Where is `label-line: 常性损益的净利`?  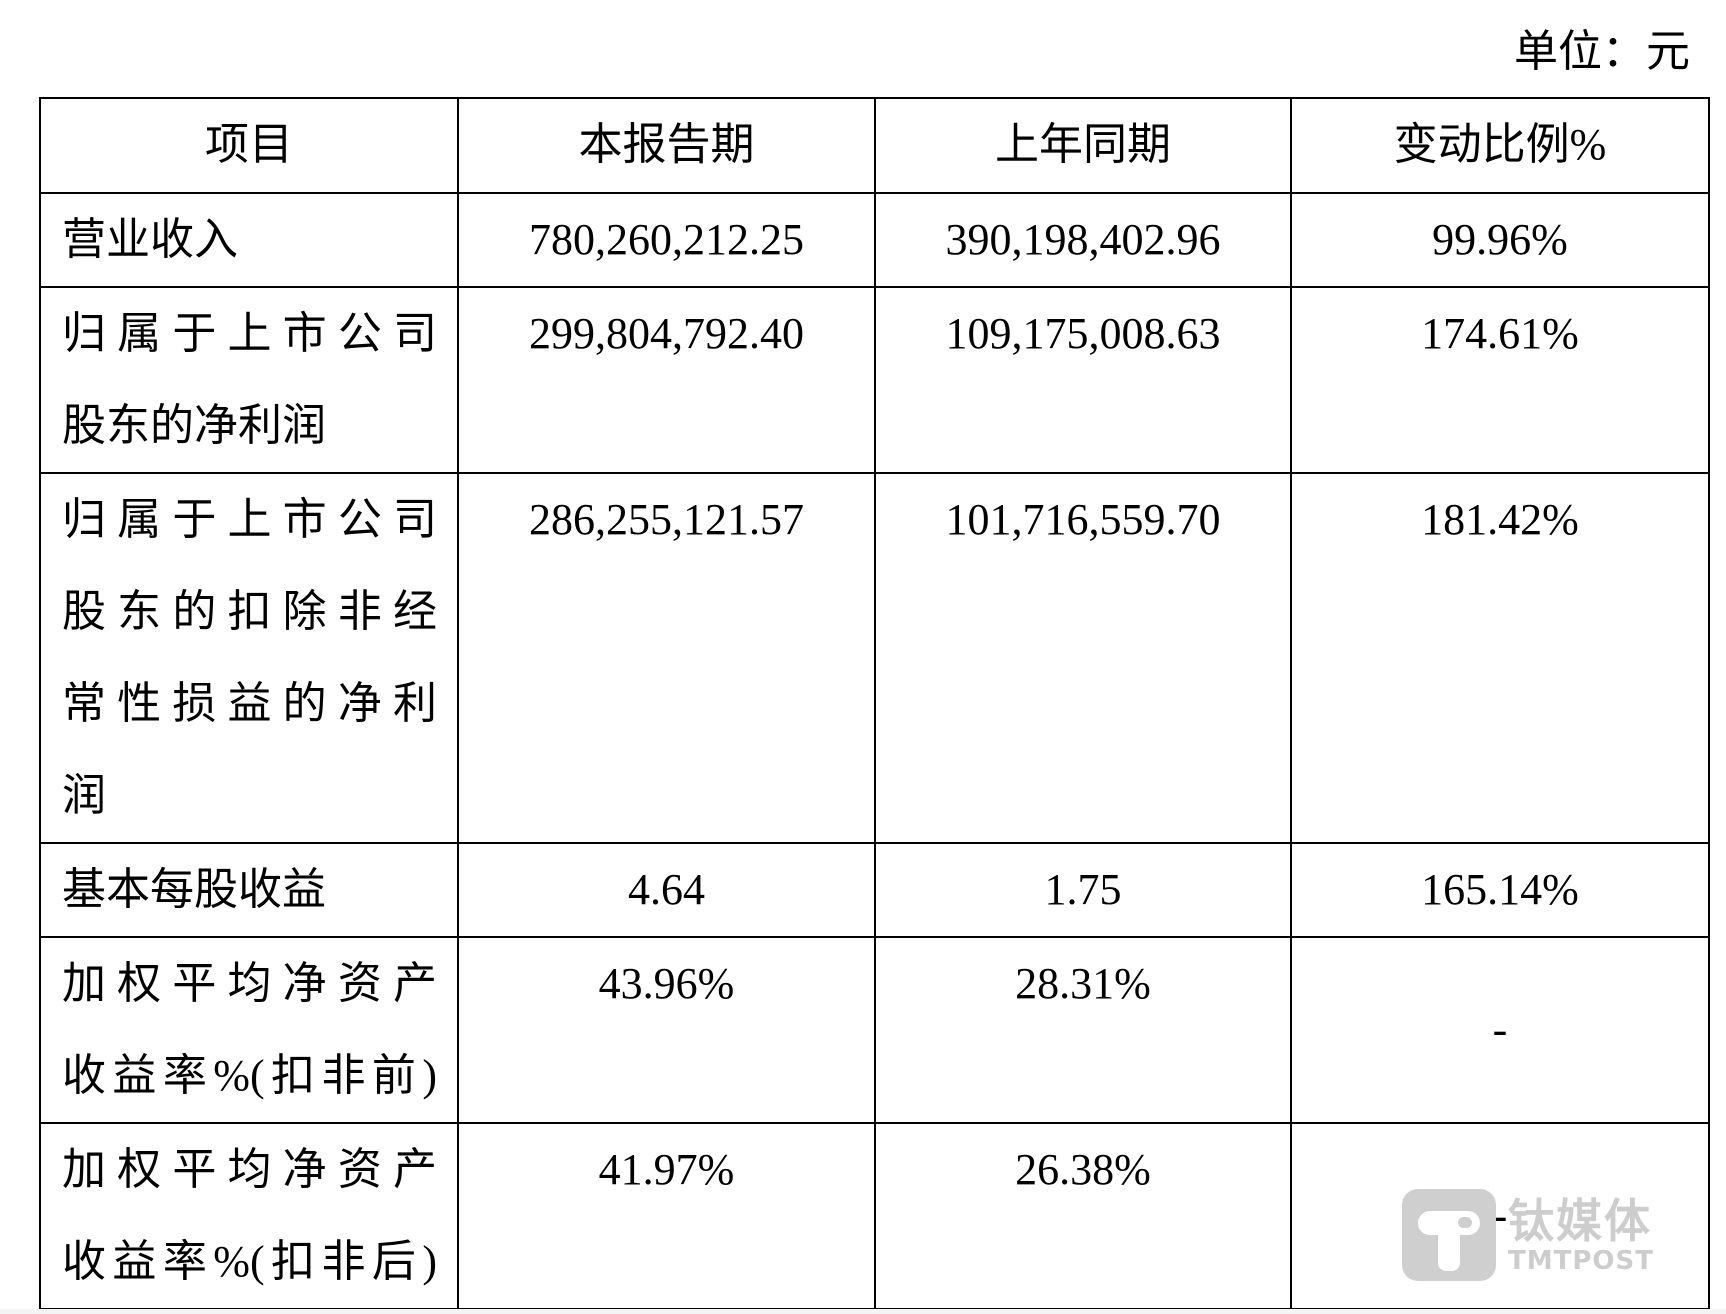 label-line: 常性损益的净利 is located at coordinates (249, 703).